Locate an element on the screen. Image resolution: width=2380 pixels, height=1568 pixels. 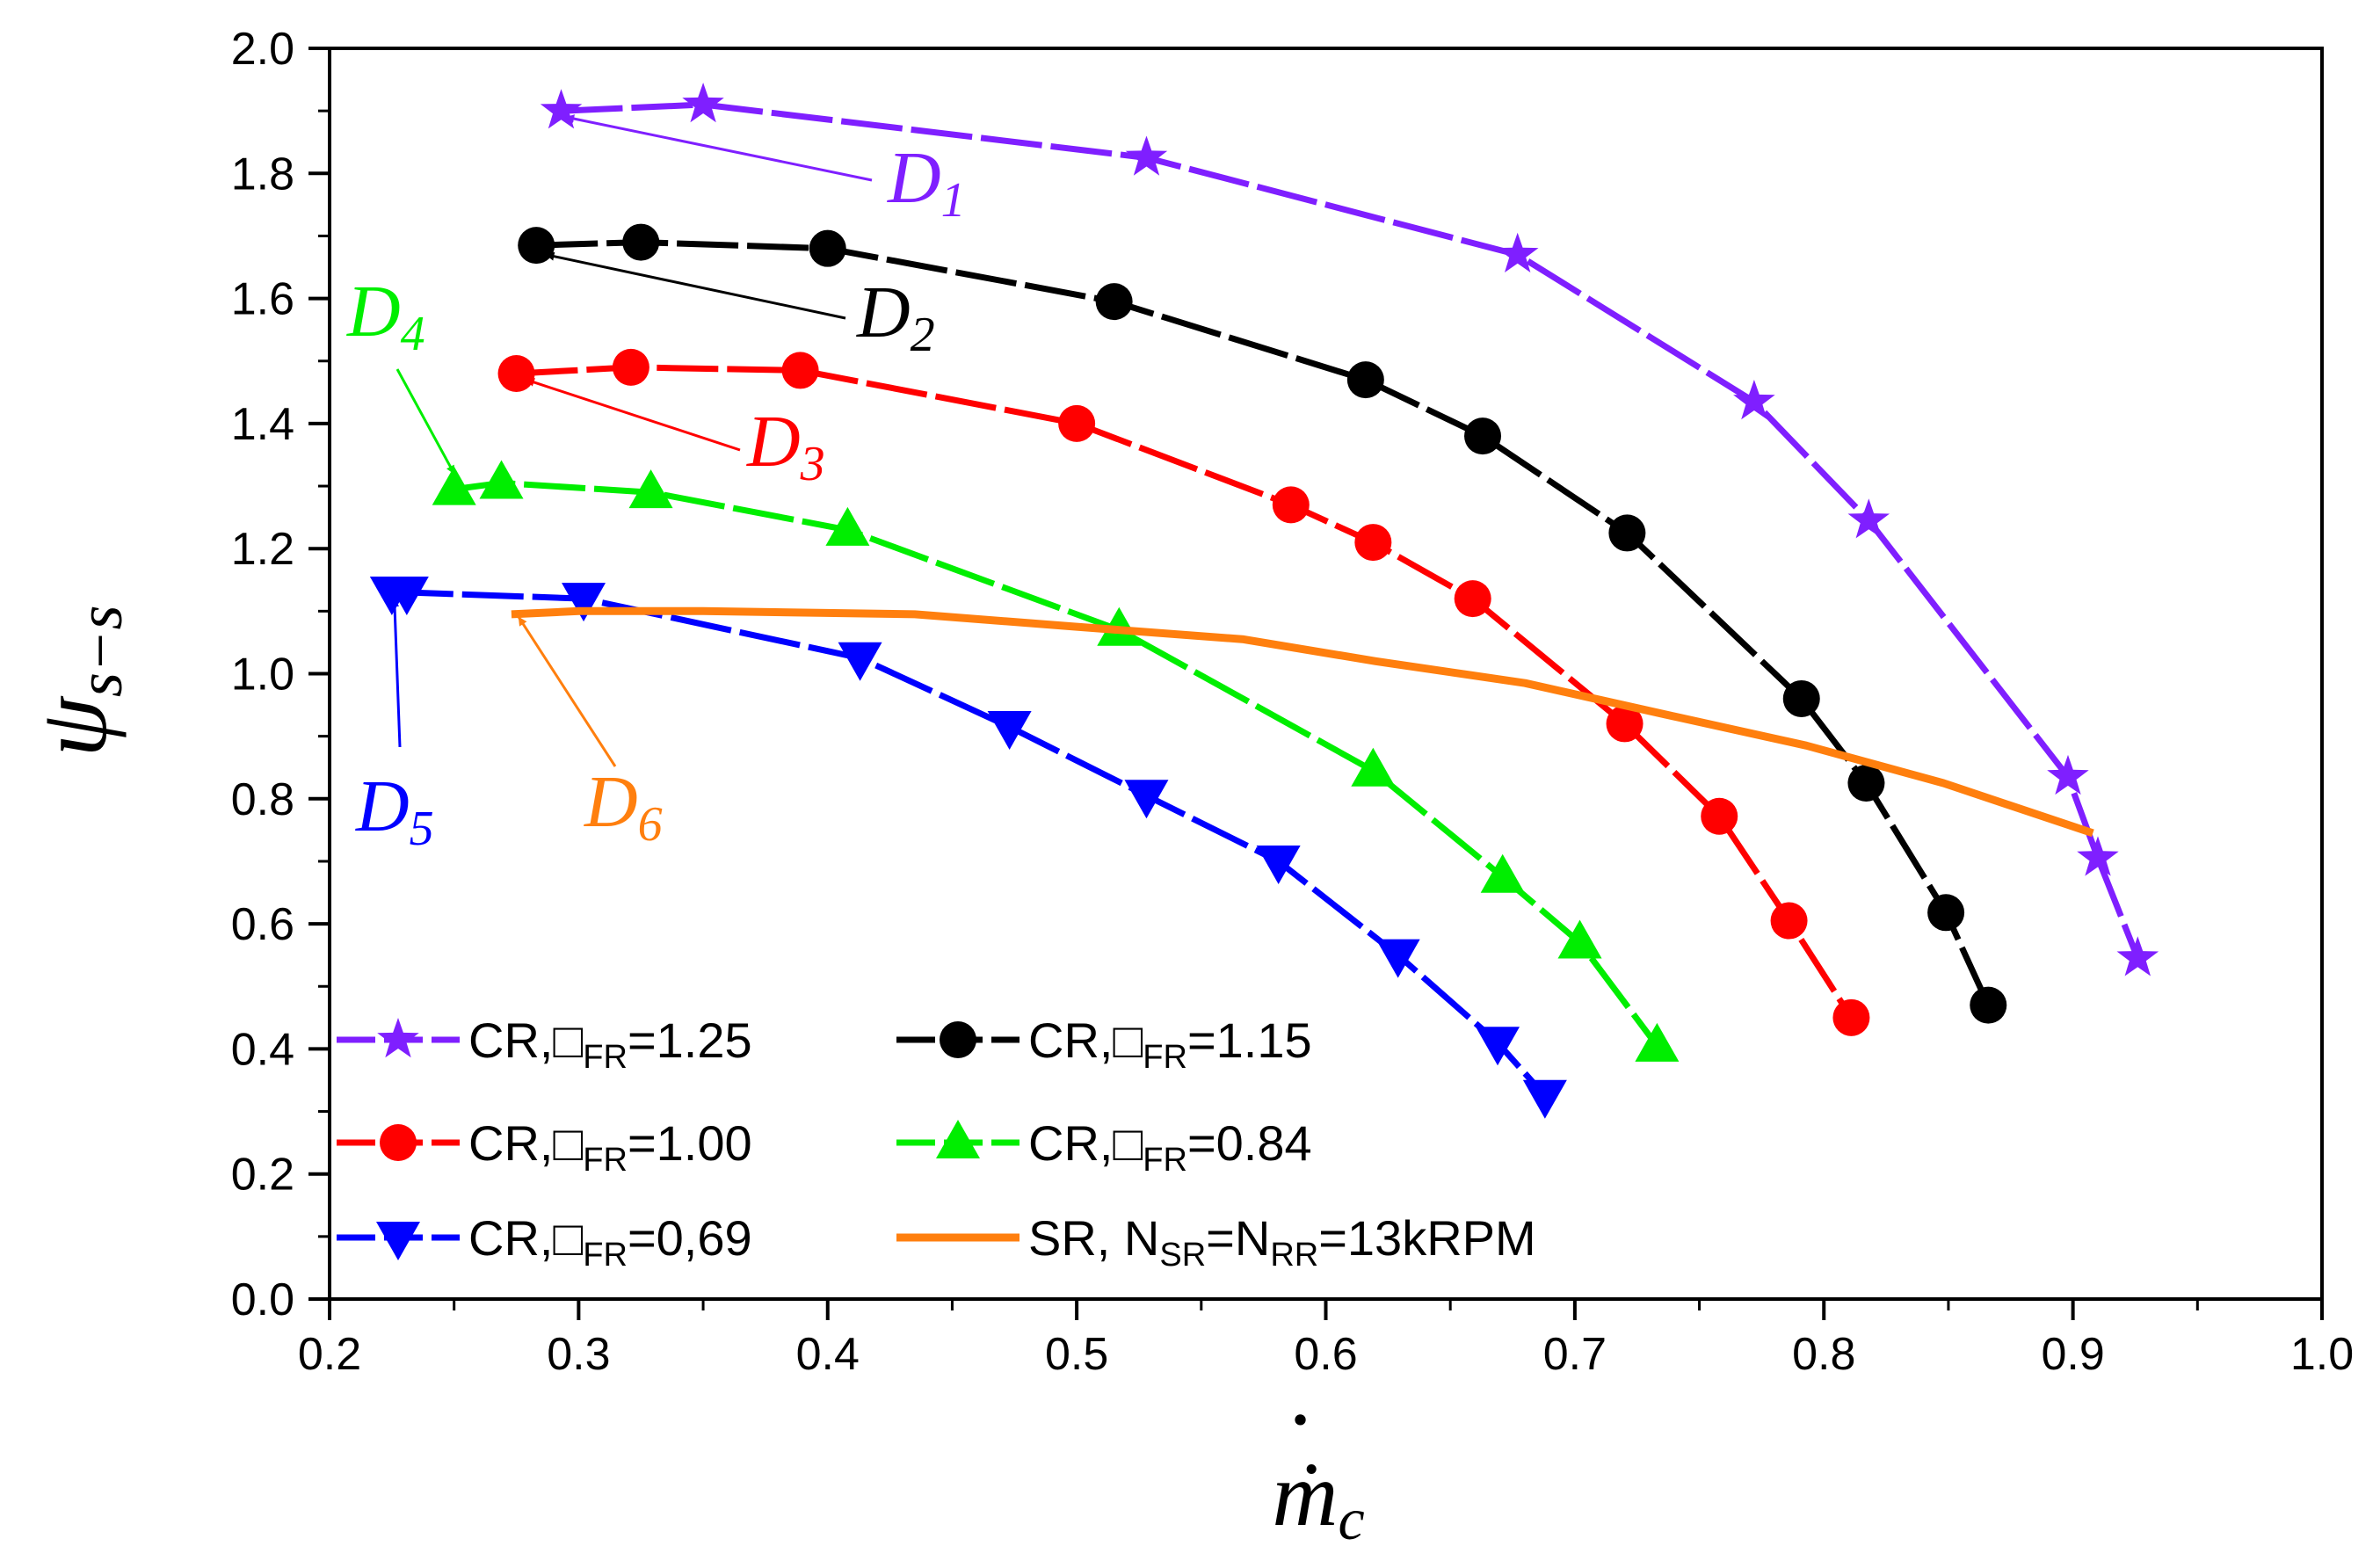
legend-item-1: CR,□FR=1.15 is located at coordinates (1104, 1044).